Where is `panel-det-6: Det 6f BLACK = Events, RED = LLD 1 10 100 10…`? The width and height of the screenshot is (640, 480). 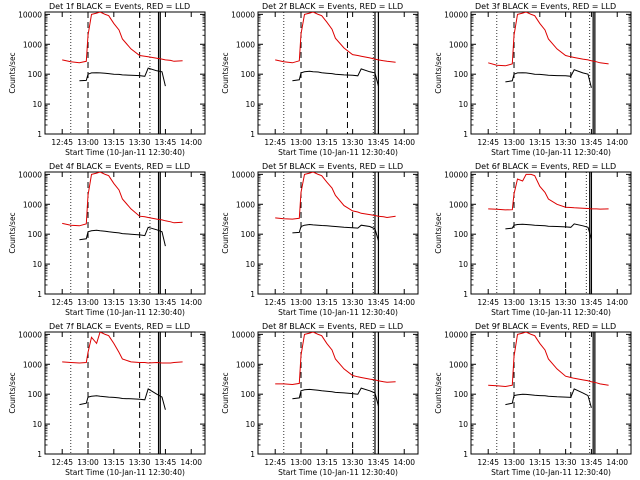 panel-det-6: Det 6f BLACK = Events, RED = LLD 1 10 100 10… is located at coordinates (533, 239).